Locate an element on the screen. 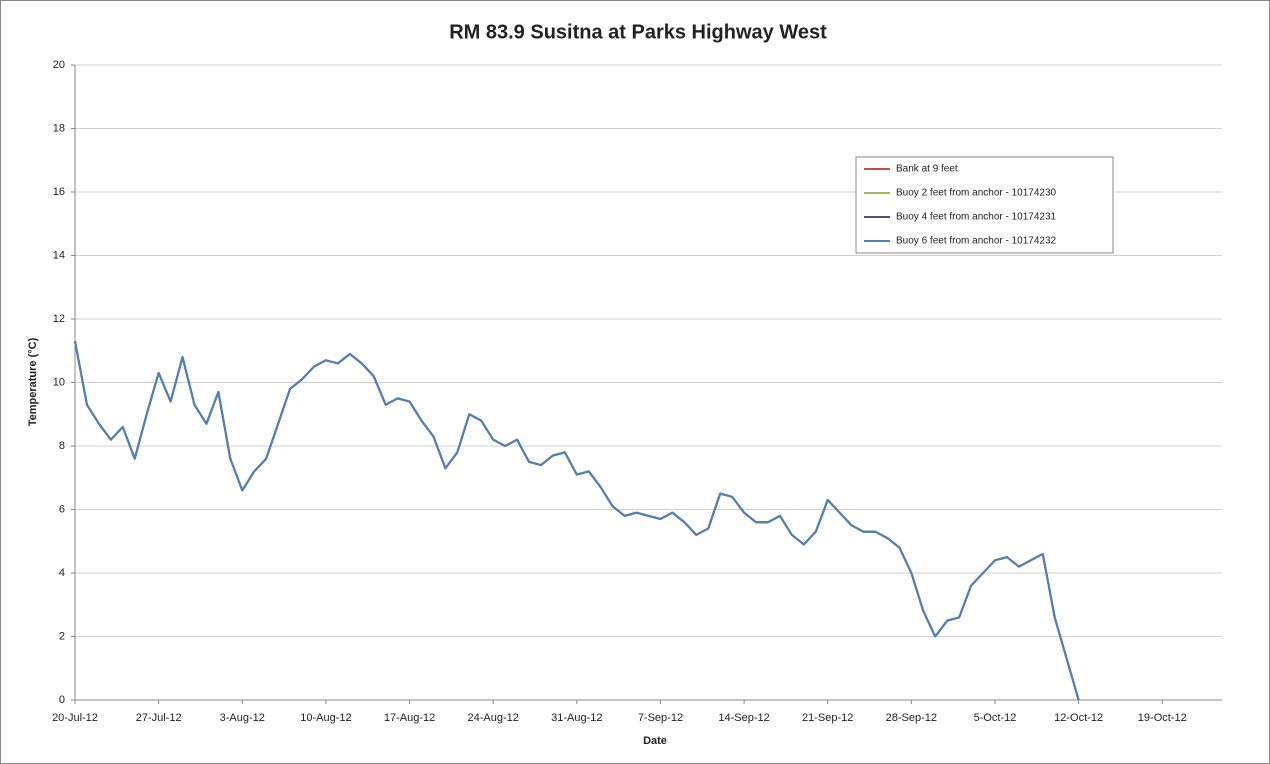 The image size is (1270, 764). y-tick-label: 4 is located at coordinates (62, 573).